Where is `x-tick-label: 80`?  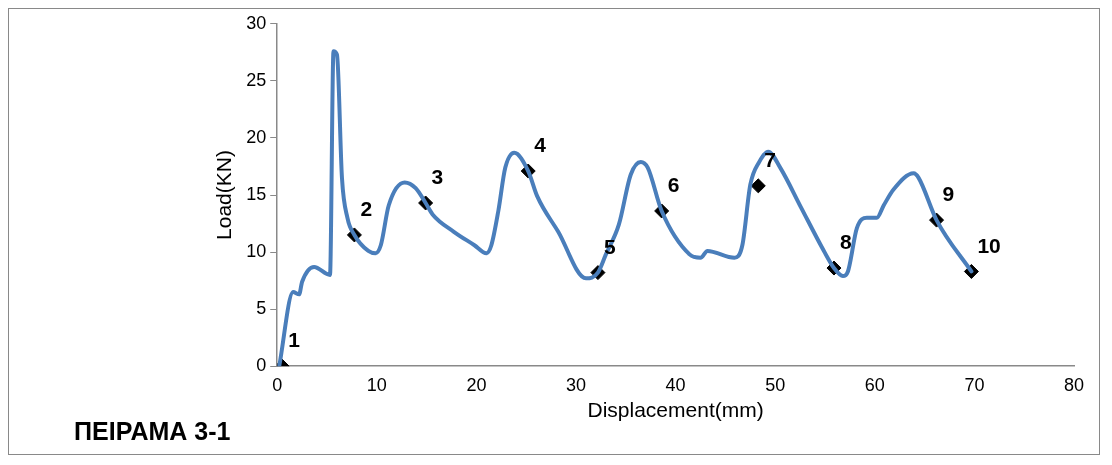 x-tick-label: 80 is located at coordinates (1074, 384).